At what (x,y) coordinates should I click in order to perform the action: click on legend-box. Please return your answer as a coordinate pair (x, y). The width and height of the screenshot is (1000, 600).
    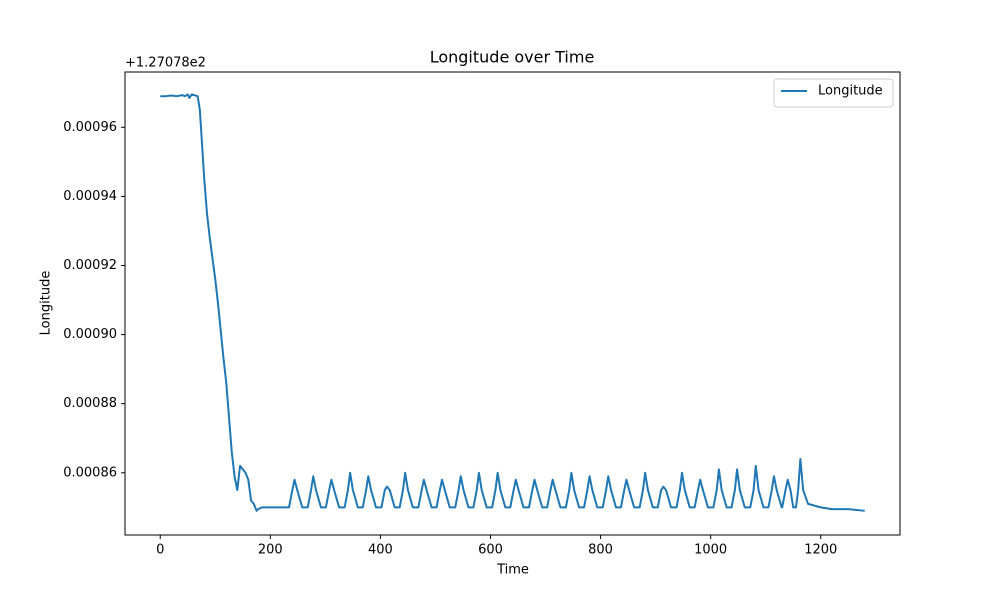
    Looking at the image, I should click on (833, 93).